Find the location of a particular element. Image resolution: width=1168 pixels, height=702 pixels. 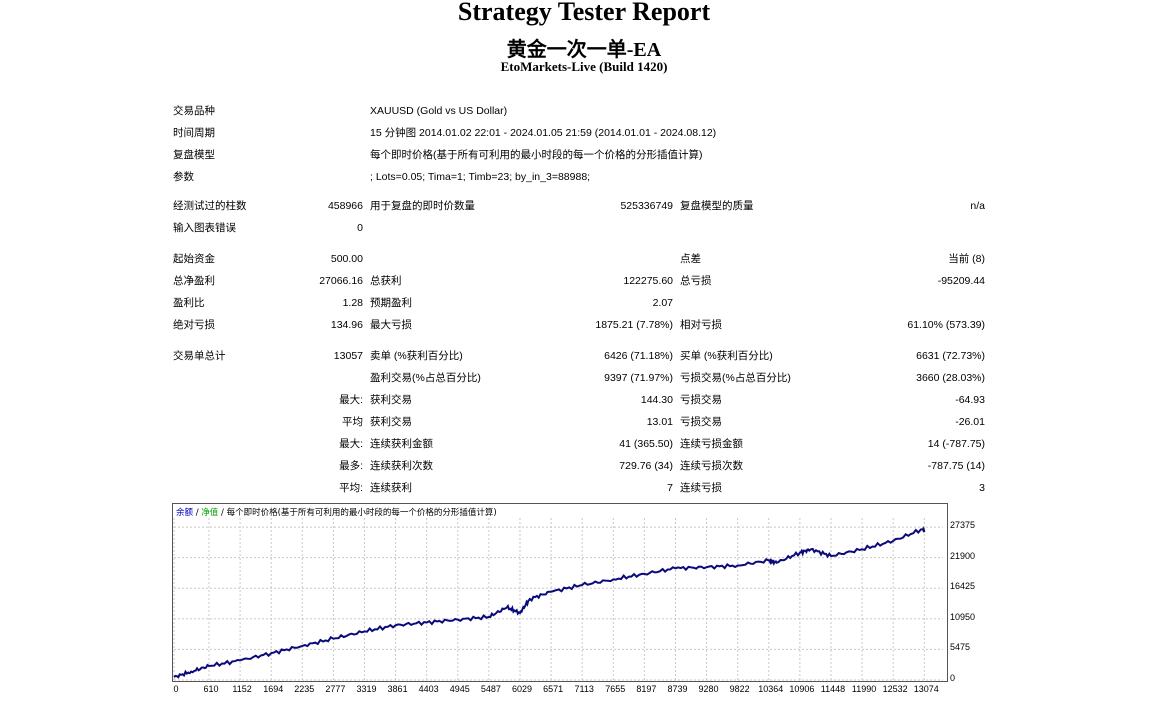

x-tick-label: 4403 is located at coordinates (428, 689).